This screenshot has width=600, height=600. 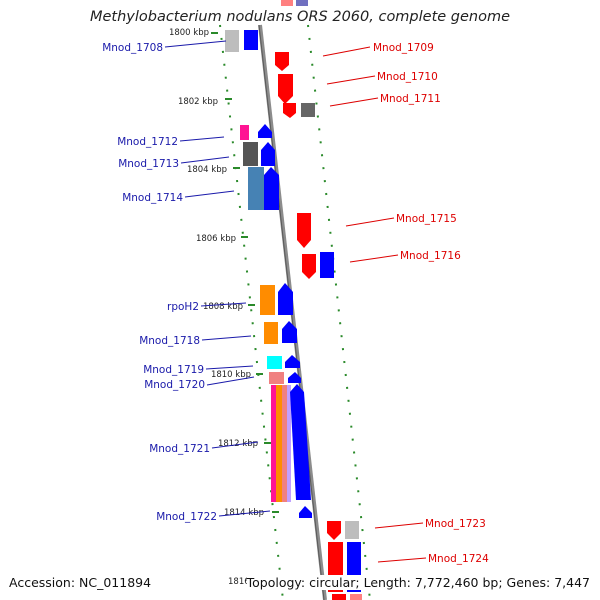 I want to click on gene-label-mnod-1723: Mnod_1723, so click(x=455, y=524).